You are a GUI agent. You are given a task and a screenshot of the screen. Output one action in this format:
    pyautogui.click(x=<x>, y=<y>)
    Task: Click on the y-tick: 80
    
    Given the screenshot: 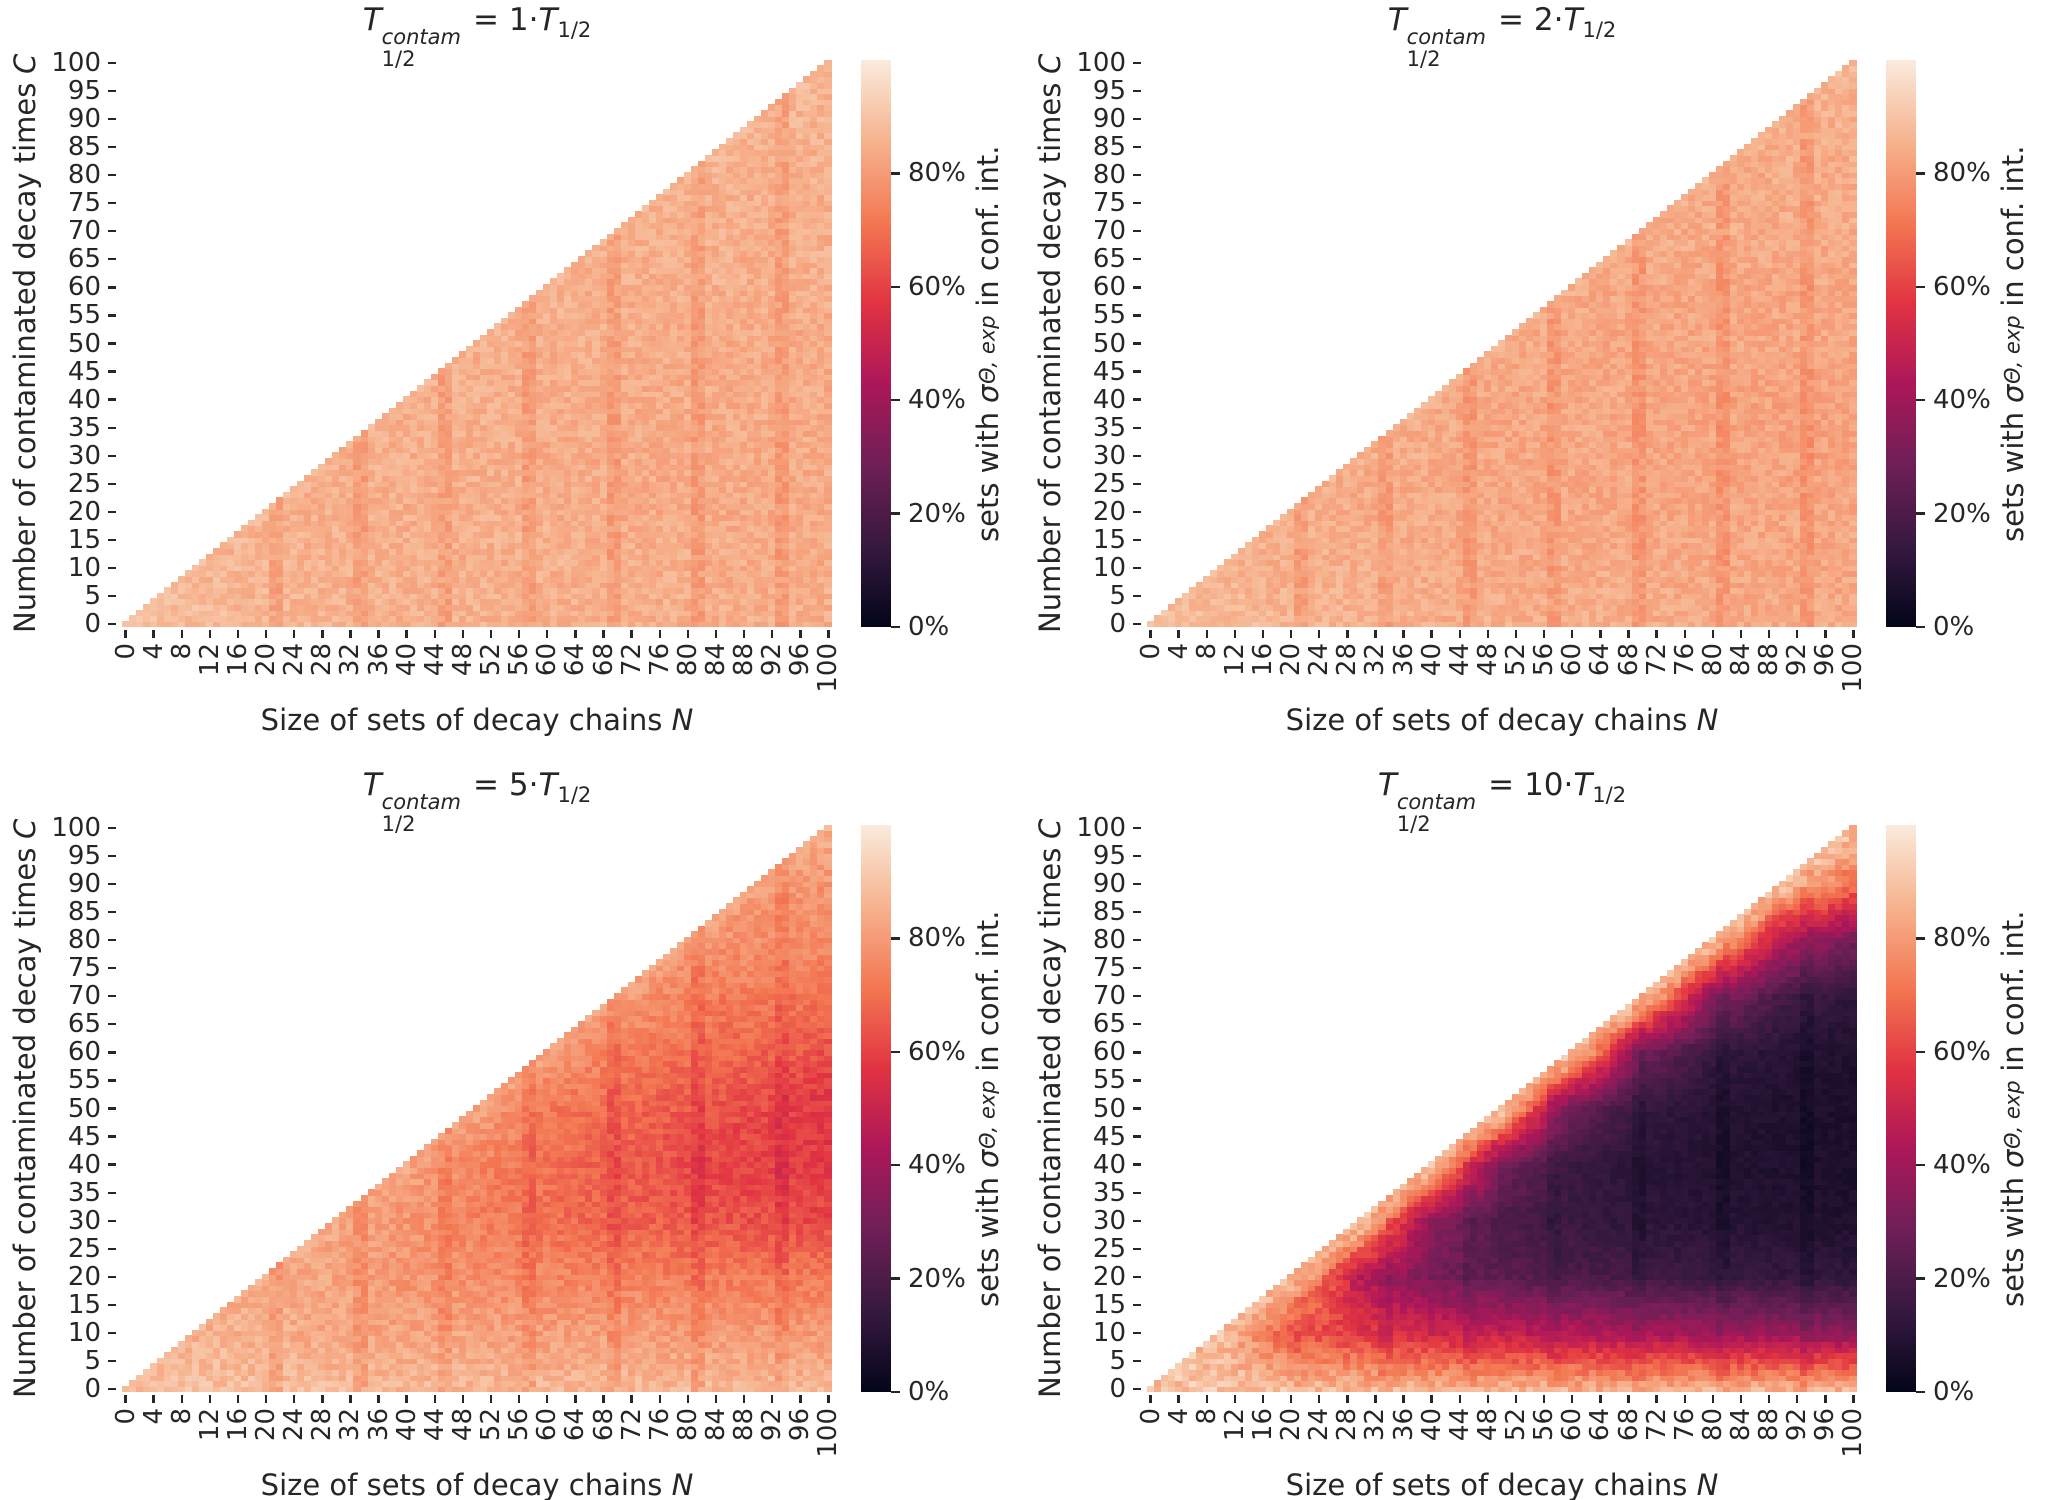 What is the action you would take?
    pyautogui.click(x=92, y=175)
    